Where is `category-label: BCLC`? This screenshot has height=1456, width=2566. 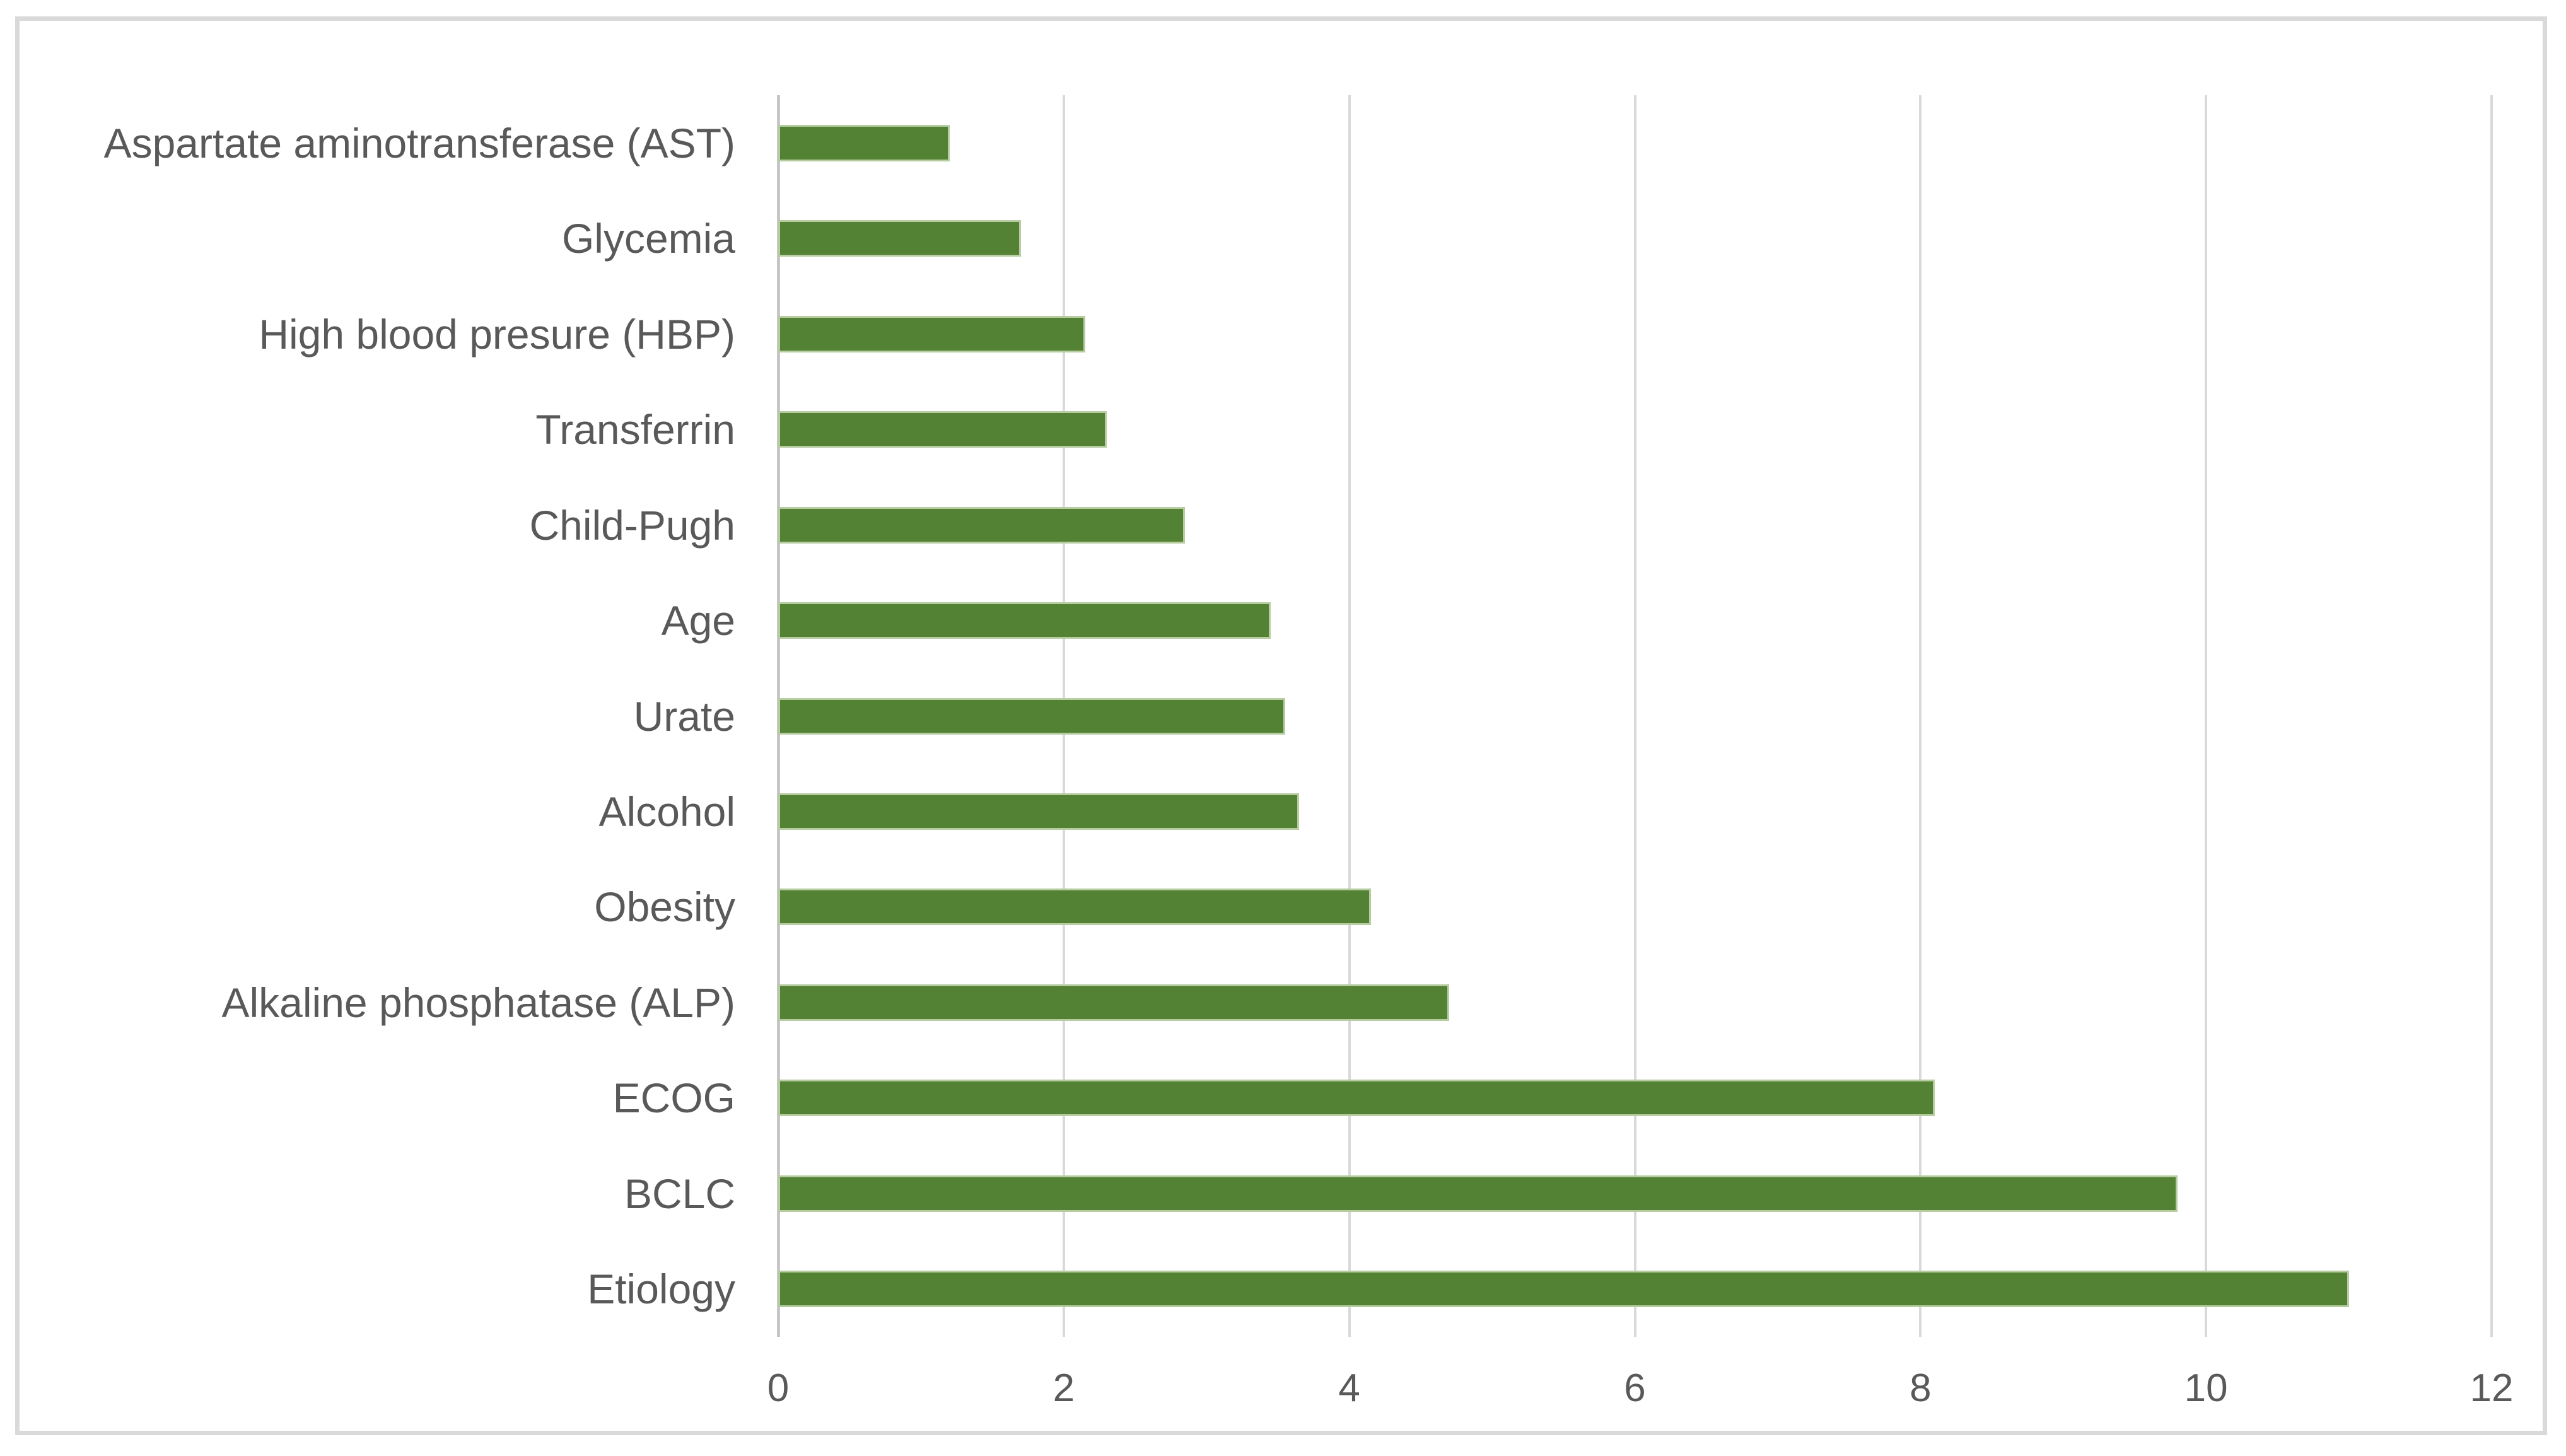
category-label: BCLC is located at coordinates (679, 1193).